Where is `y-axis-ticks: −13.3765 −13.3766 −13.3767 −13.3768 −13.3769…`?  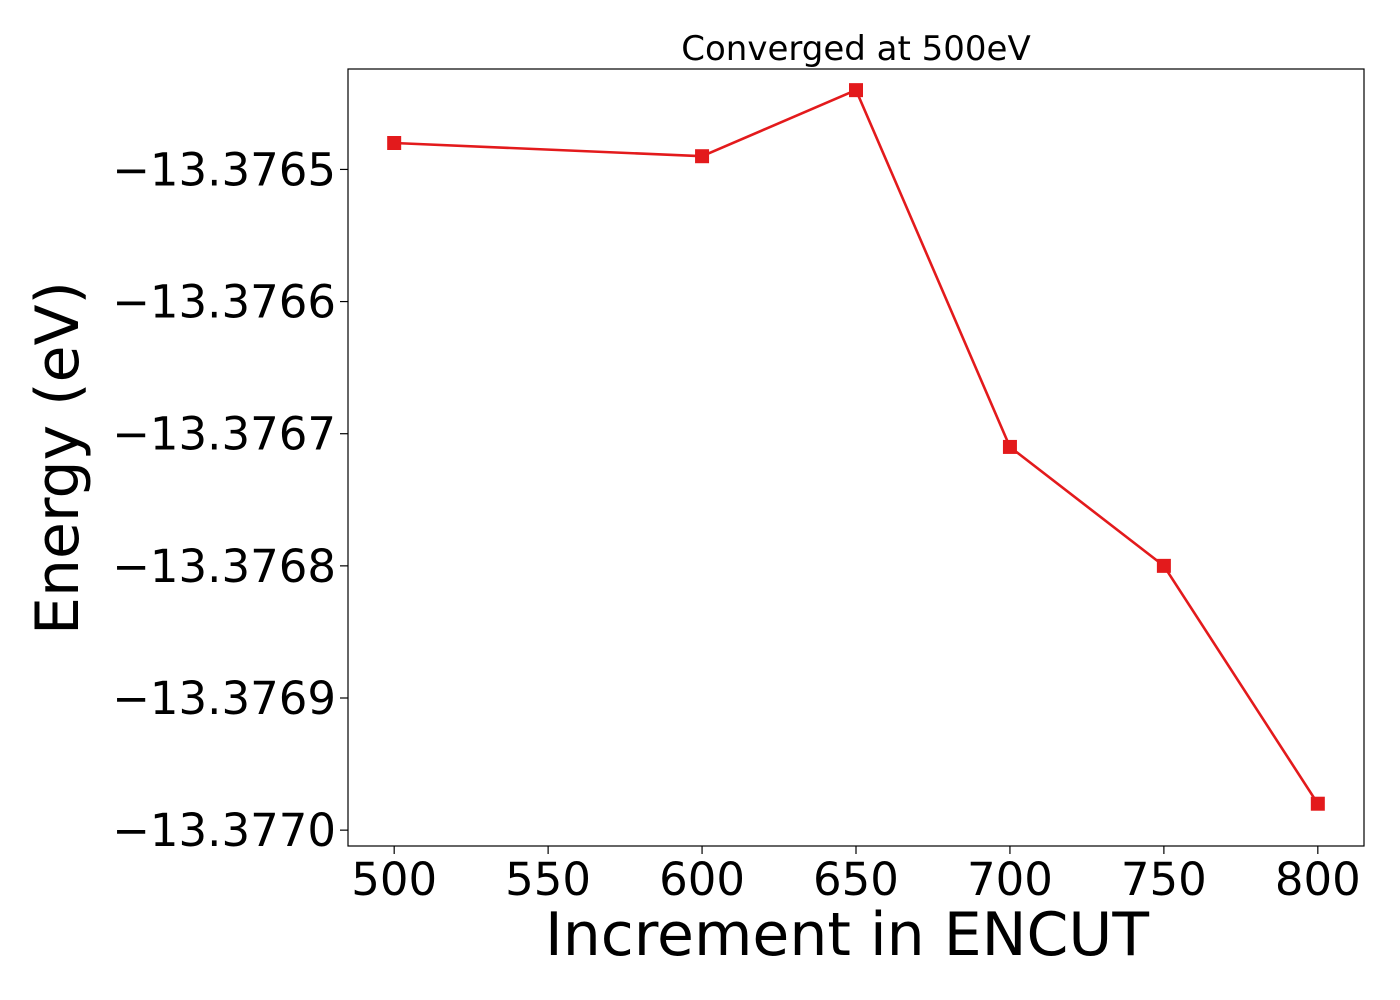 y-axis-ticks: −13.3765 −13.3766 −13.3767 −13.3768 −13.3769… is located at coordinates (230, 500).